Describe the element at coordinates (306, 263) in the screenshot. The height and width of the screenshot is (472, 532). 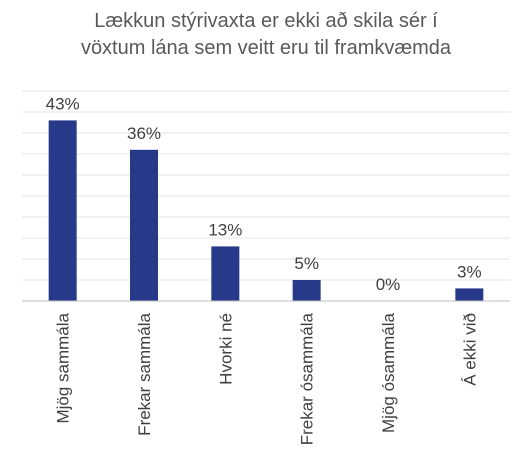
I see `data-label: 5%` at that location.